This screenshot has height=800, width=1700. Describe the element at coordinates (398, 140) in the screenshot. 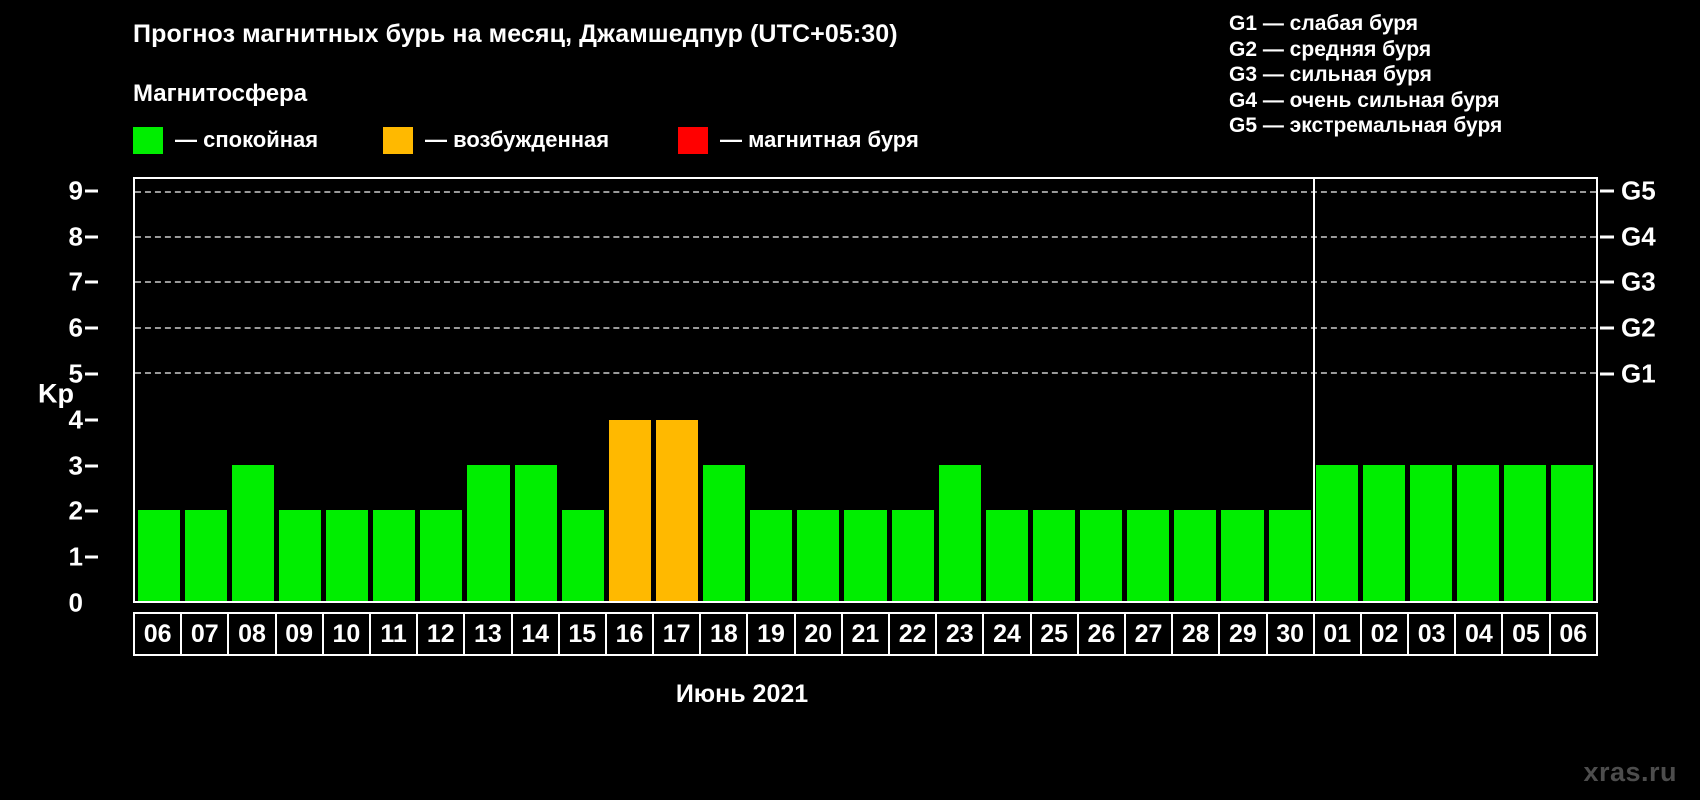

I see `legend-swatch-unsettled` at that location.